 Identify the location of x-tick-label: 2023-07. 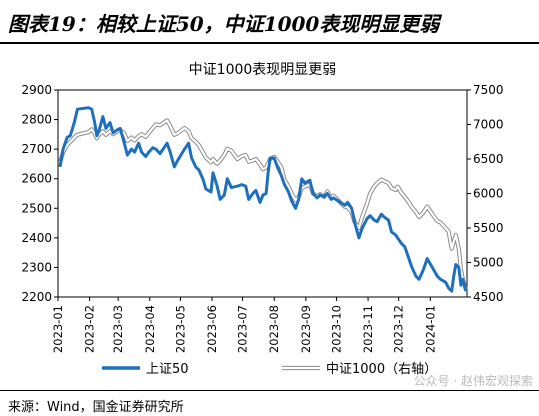
(243, 329).